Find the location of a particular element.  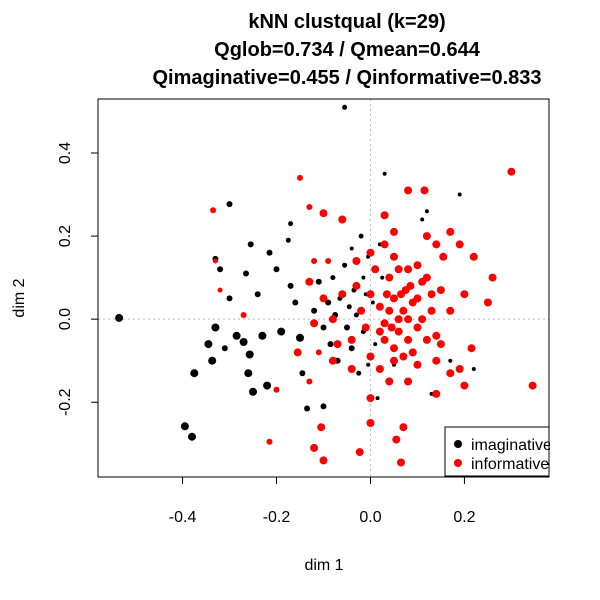

legend-label-informative: informative is located at coordinates (510, 464).